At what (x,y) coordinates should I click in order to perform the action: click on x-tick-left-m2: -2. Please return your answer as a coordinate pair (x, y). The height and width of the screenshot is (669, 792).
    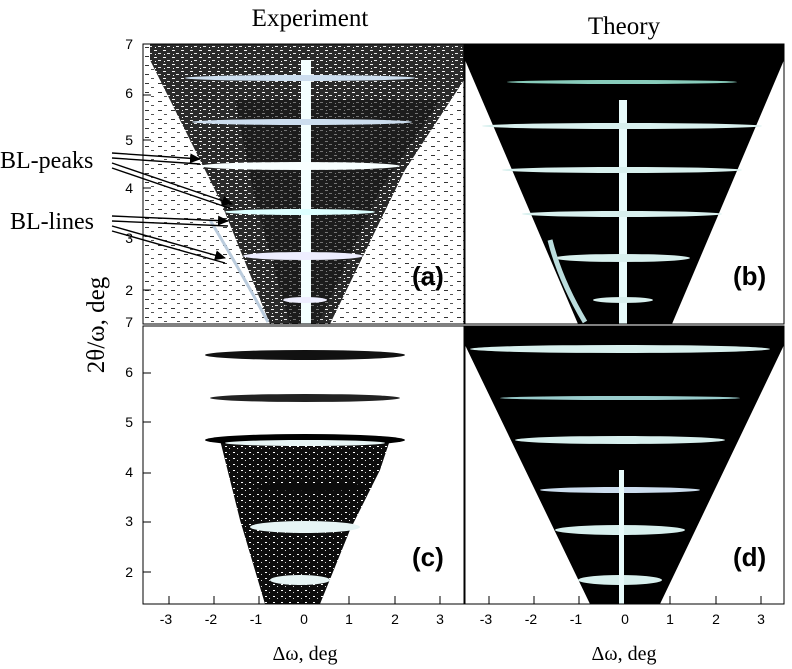
    Looking at the image, I should click on (211, 619).